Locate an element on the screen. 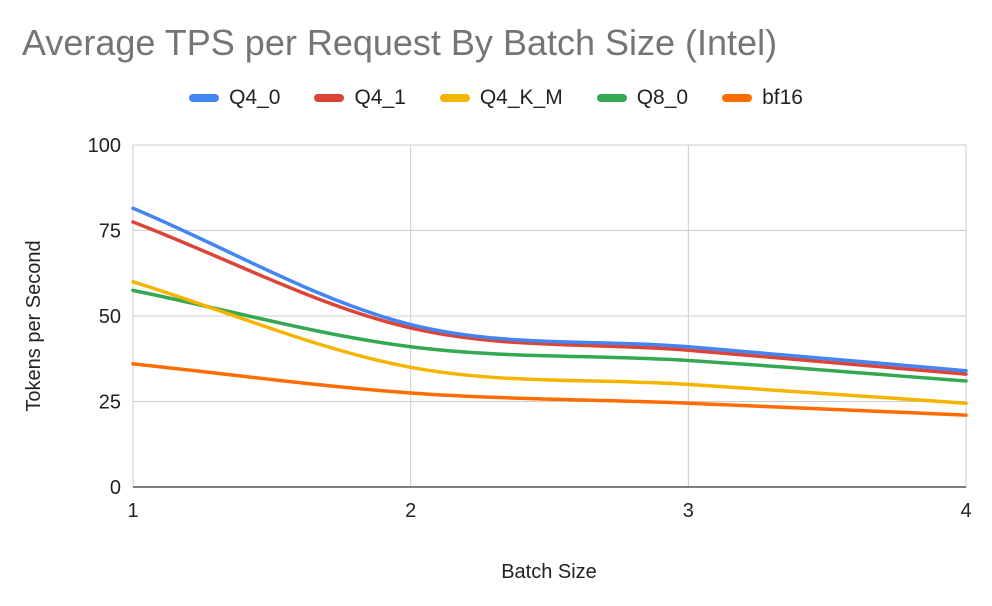  legend-label: Q4_K_M is located at coordinates (521, 97).